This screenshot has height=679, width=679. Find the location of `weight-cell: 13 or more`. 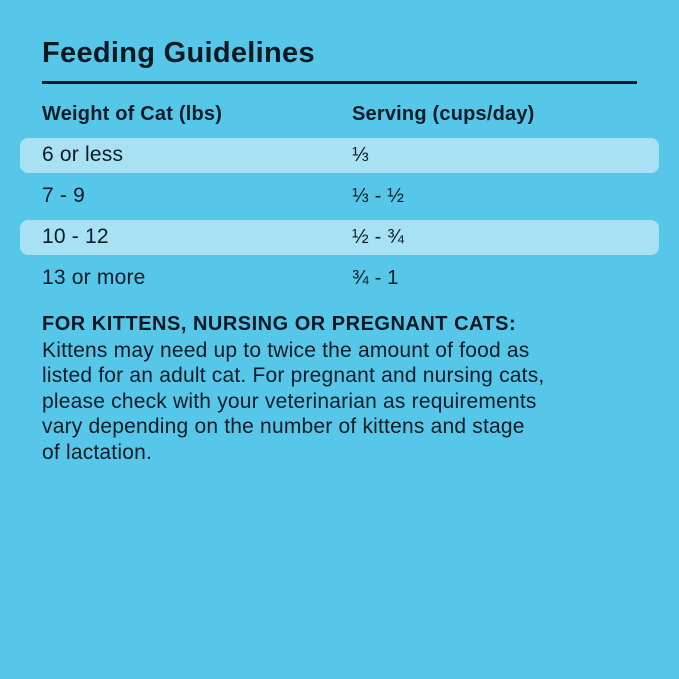

weight-cell: 13 or more is located at coordinates (94, 277).